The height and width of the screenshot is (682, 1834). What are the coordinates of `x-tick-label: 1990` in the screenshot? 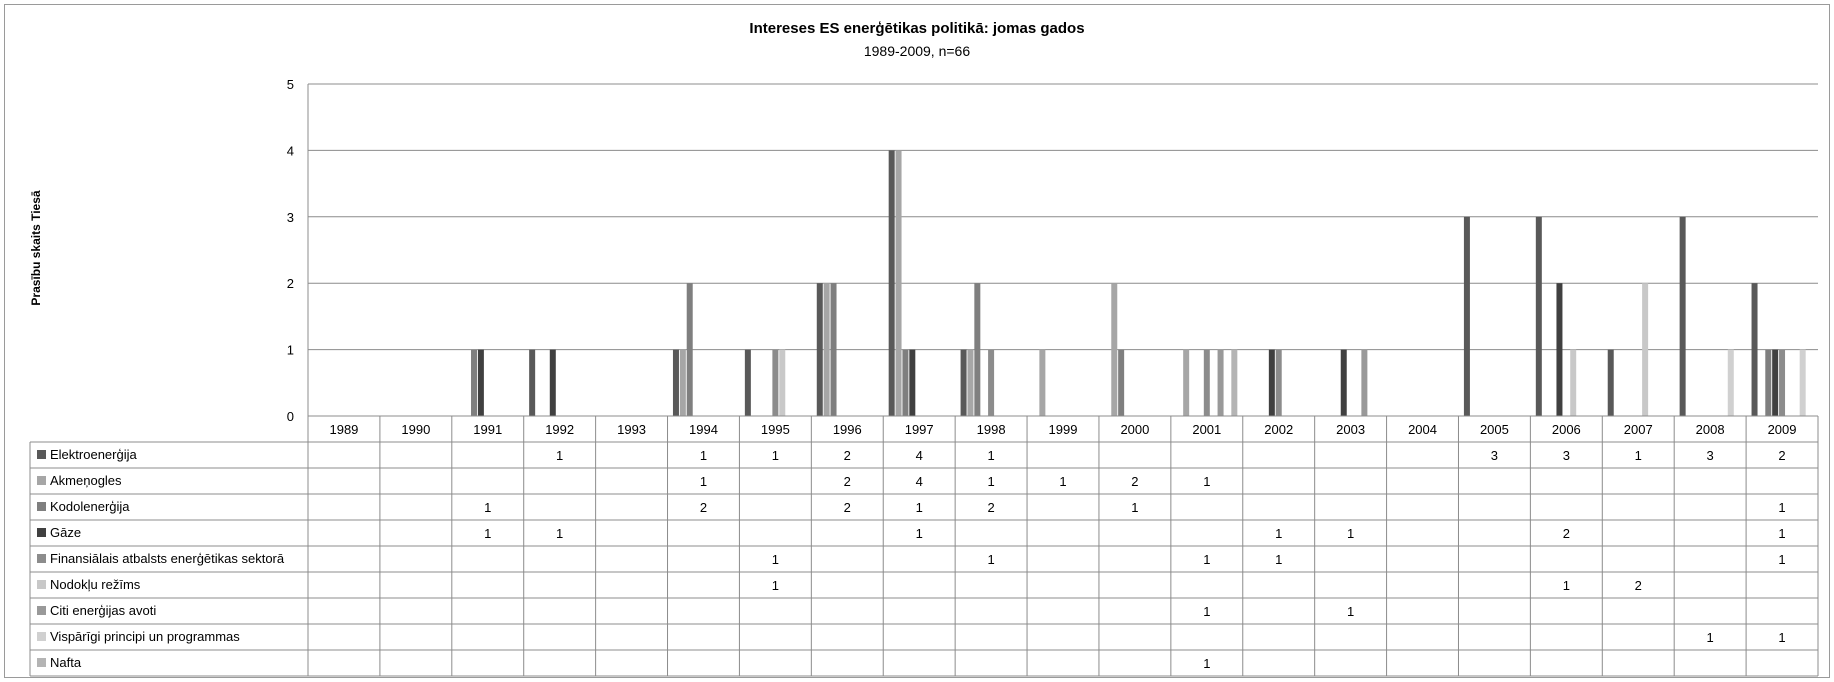 It's located at (415, 429).